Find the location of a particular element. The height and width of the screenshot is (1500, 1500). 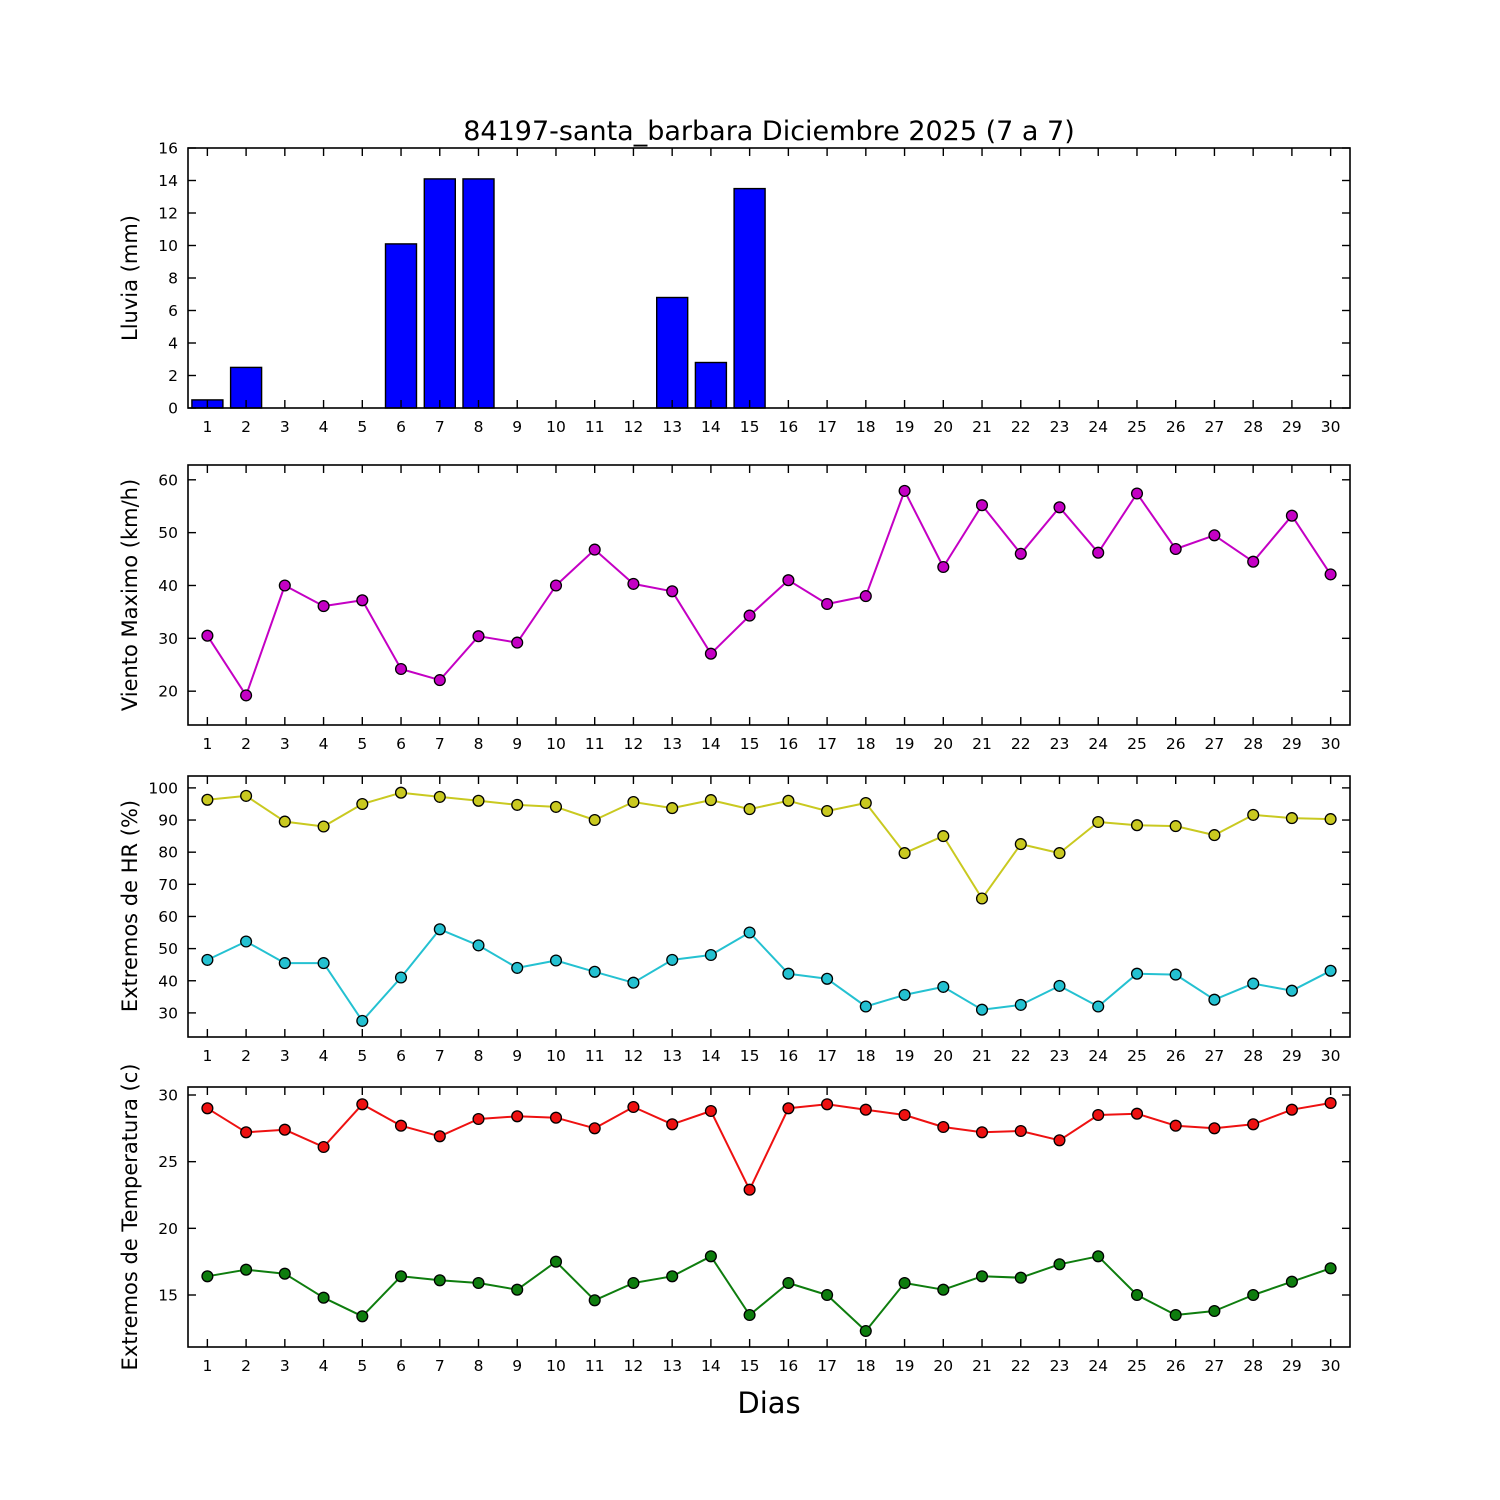

x-tick-label: 6 is located at coordinates (401, 427).